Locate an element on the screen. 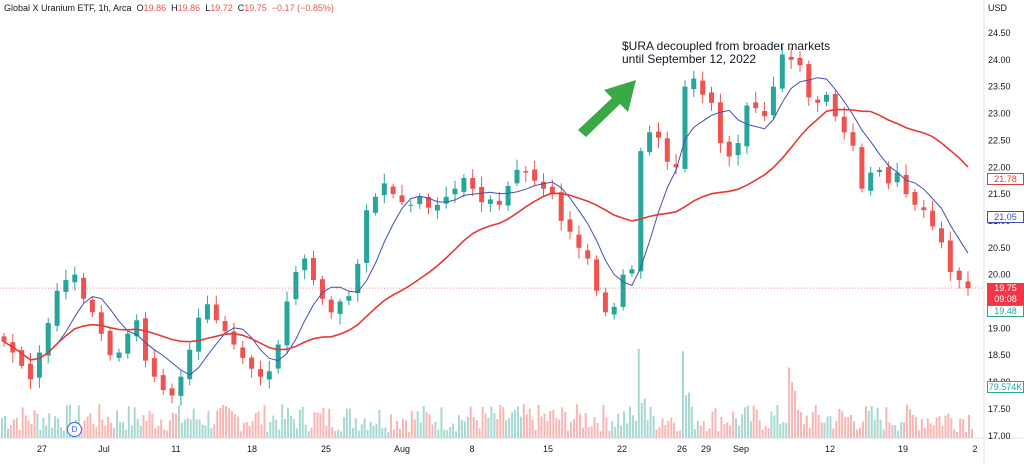 The height and width of the screenshot is (464, 1024). y-tick-label: 20.50 is located at coordinates (999, 248).